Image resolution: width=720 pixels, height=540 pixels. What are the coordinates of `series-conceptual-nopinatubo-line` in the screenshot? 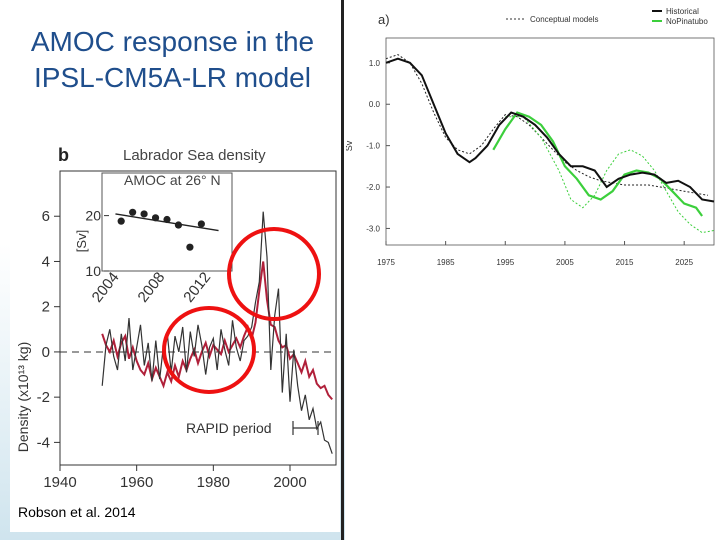 It's located at (610, 175).